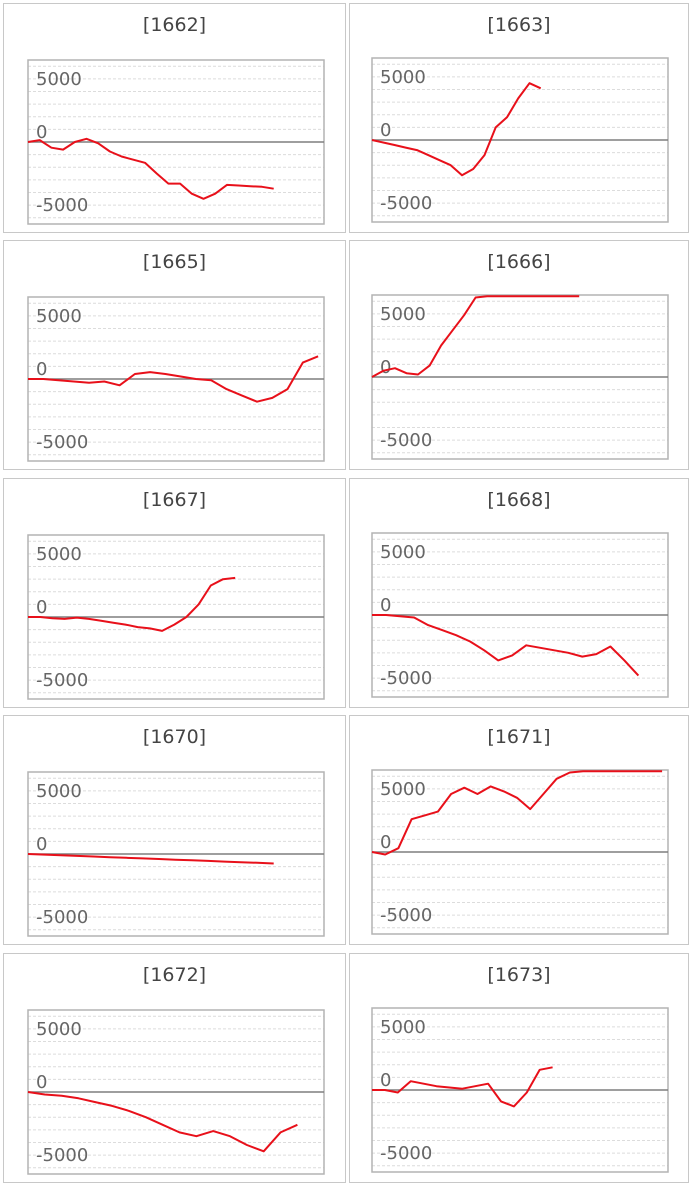 This screenshot has height=1188, width=693. I want to click on chart-title: [1673], so click(519, 975).